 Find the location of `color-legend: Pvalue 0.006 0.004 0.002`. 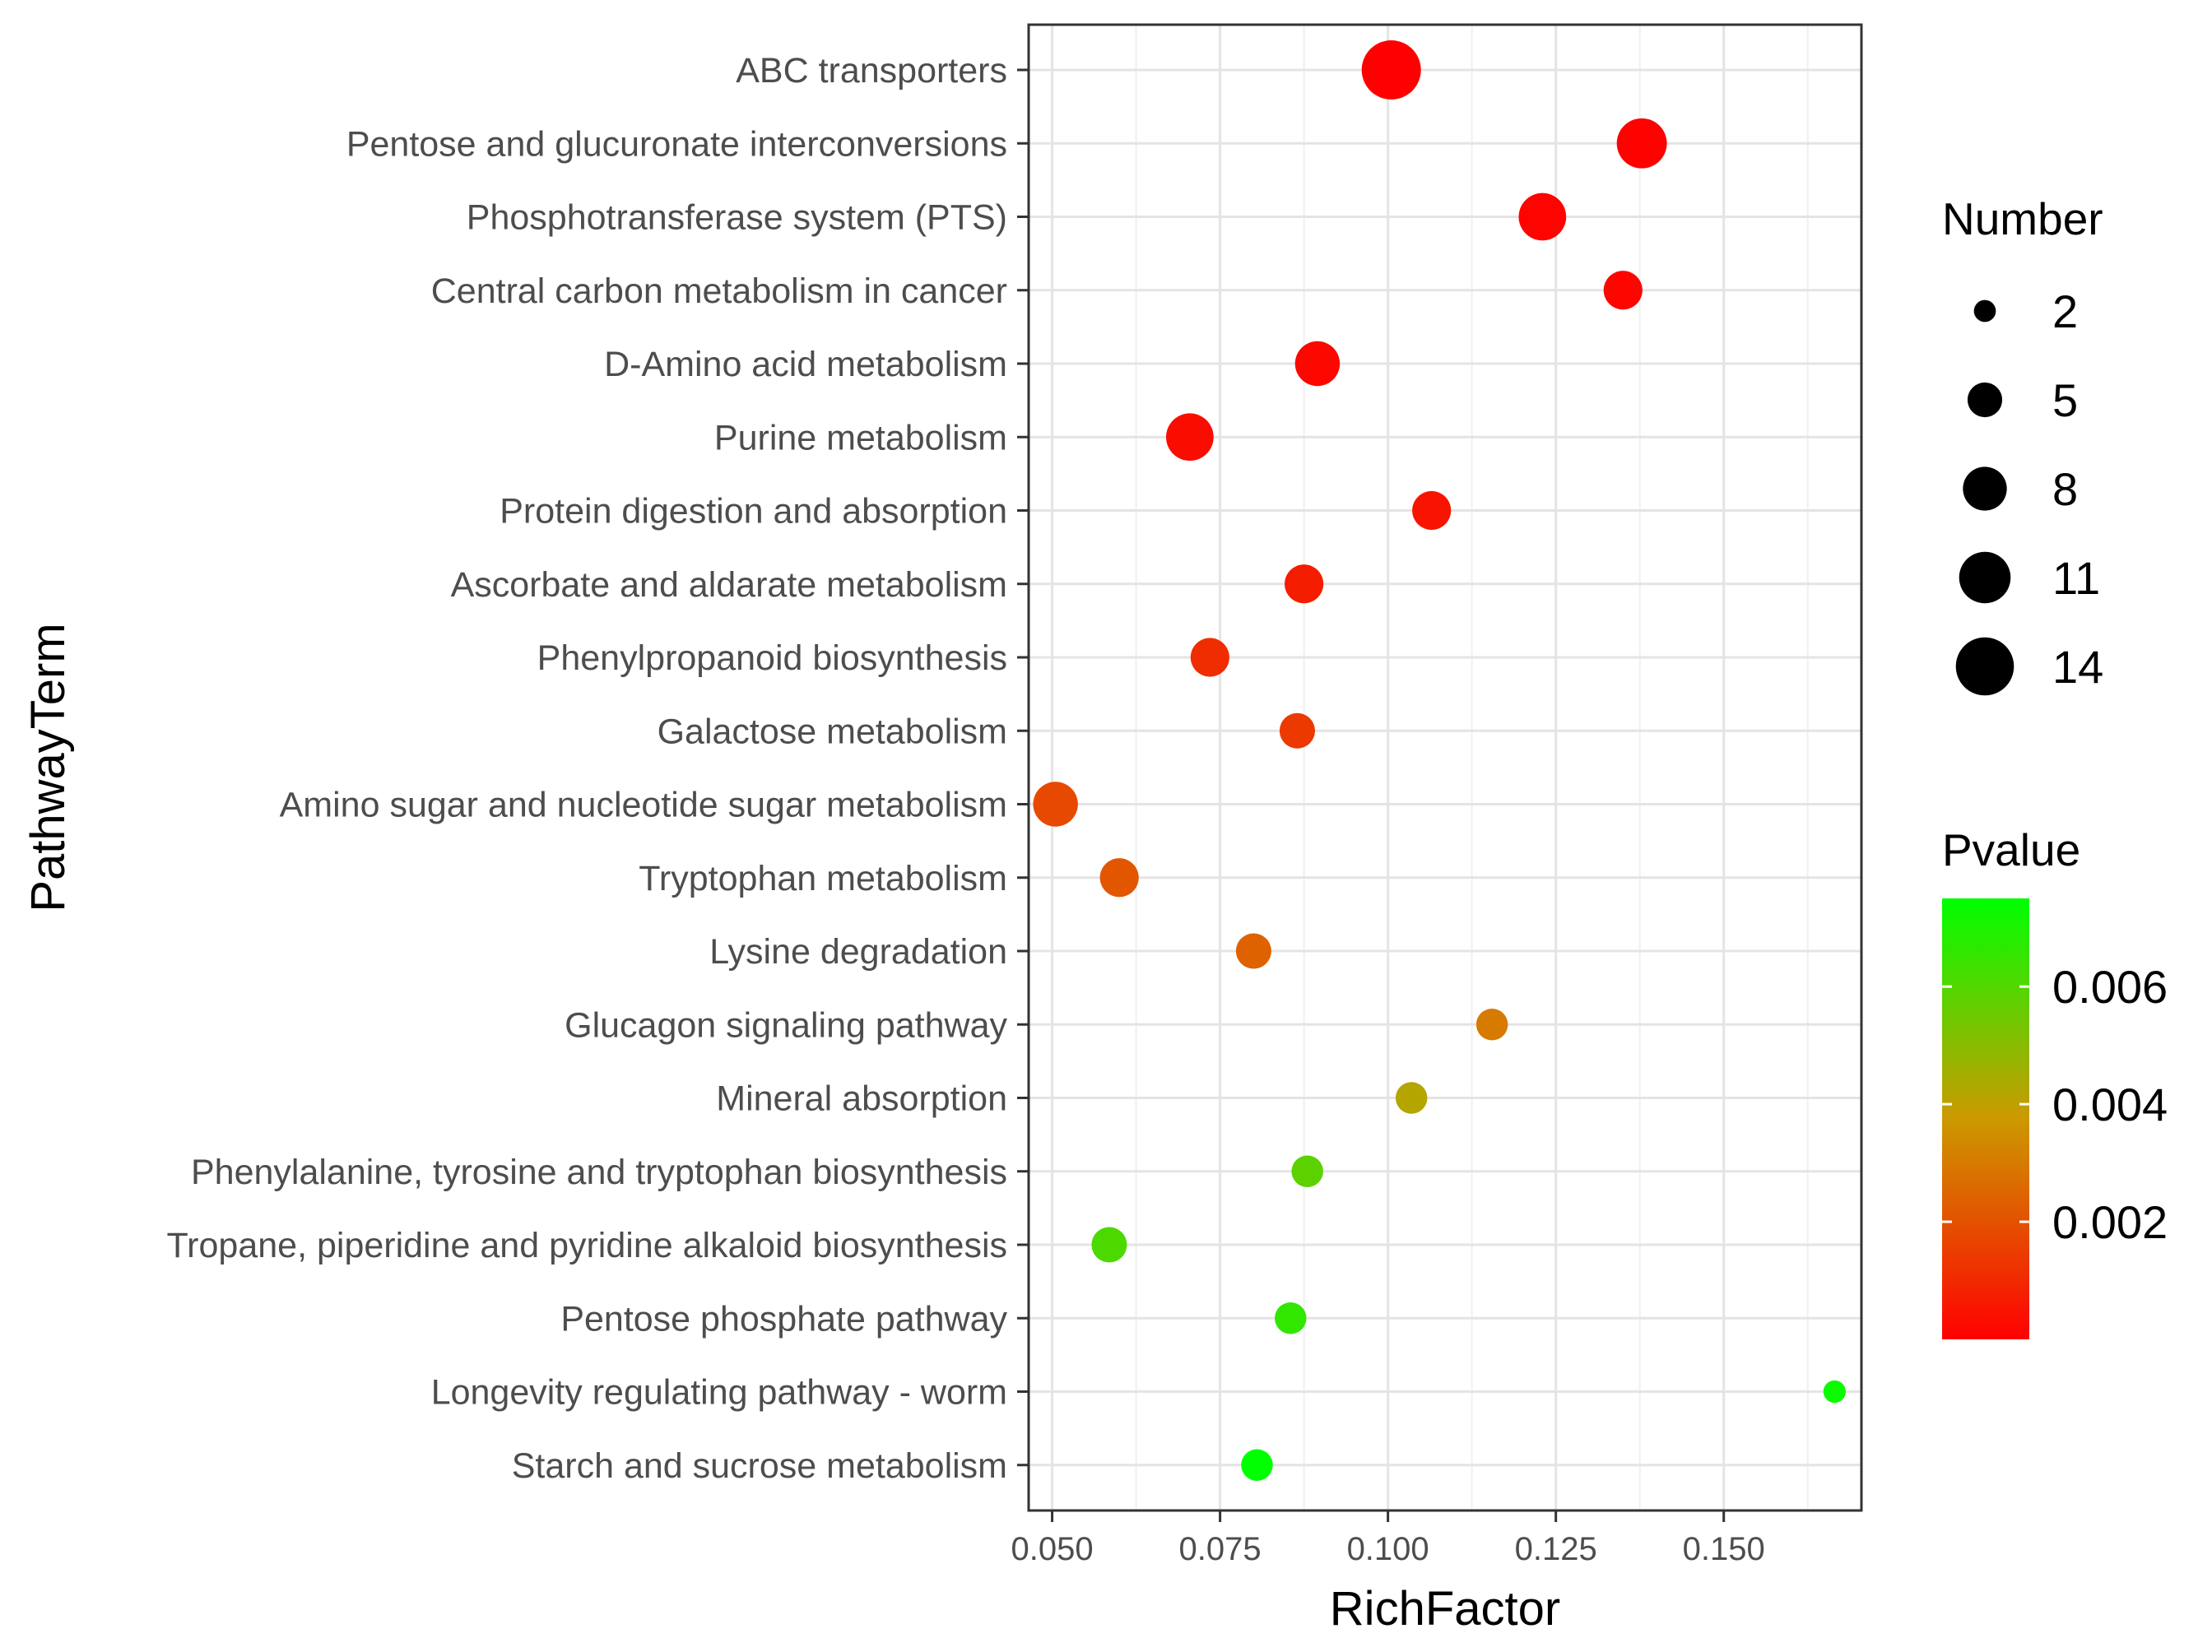

color-legend: Pvalue 0.006 0.004 0.002 is located at coordinates (2055, 1081).